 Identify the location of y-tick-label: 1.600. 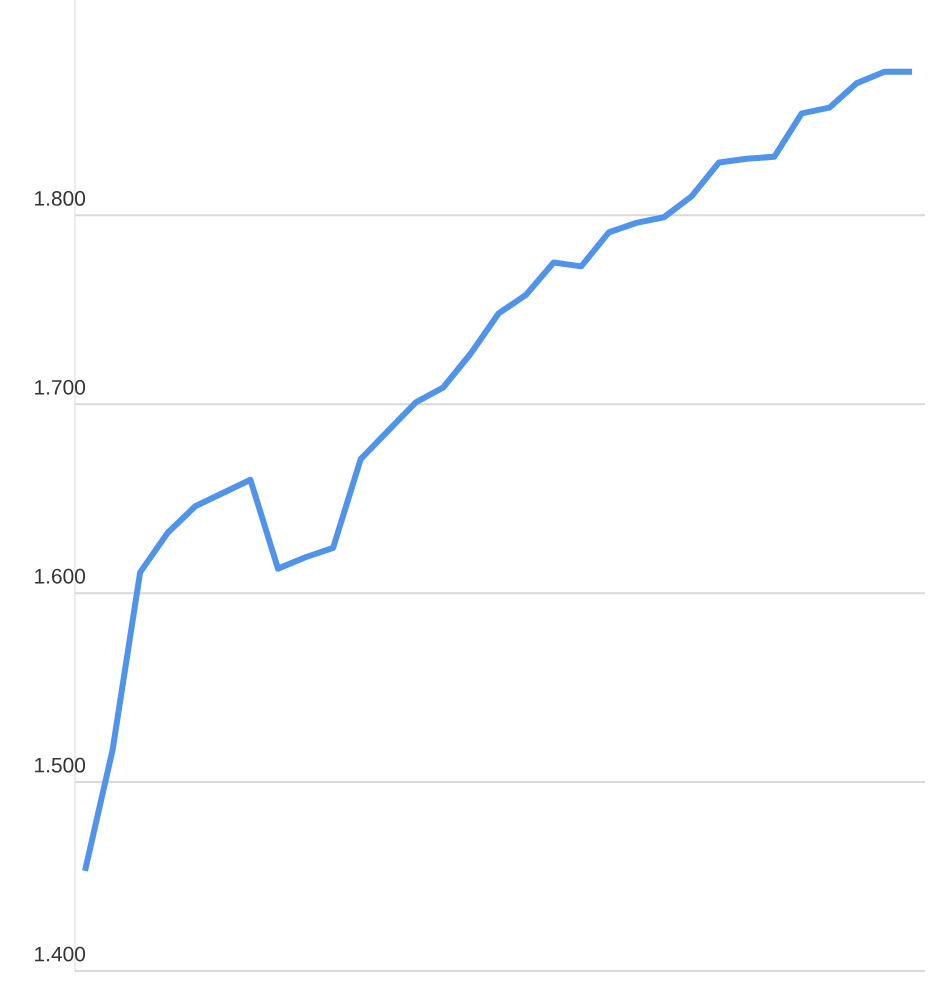
(60, 576).